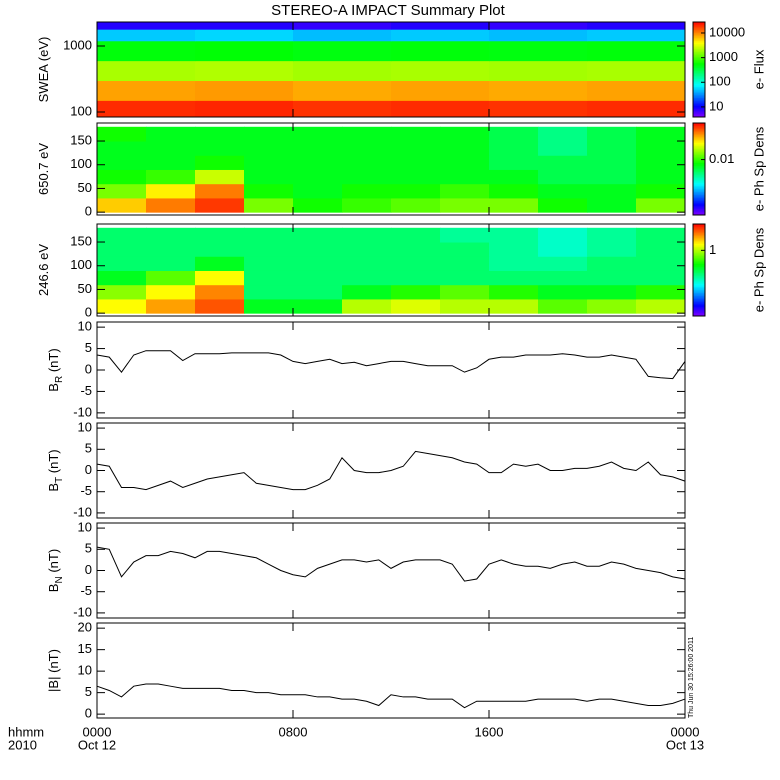 This screenshot has width=780, height=780. I want to click on y-label-text: SWEA (eV), so click(43, 70).